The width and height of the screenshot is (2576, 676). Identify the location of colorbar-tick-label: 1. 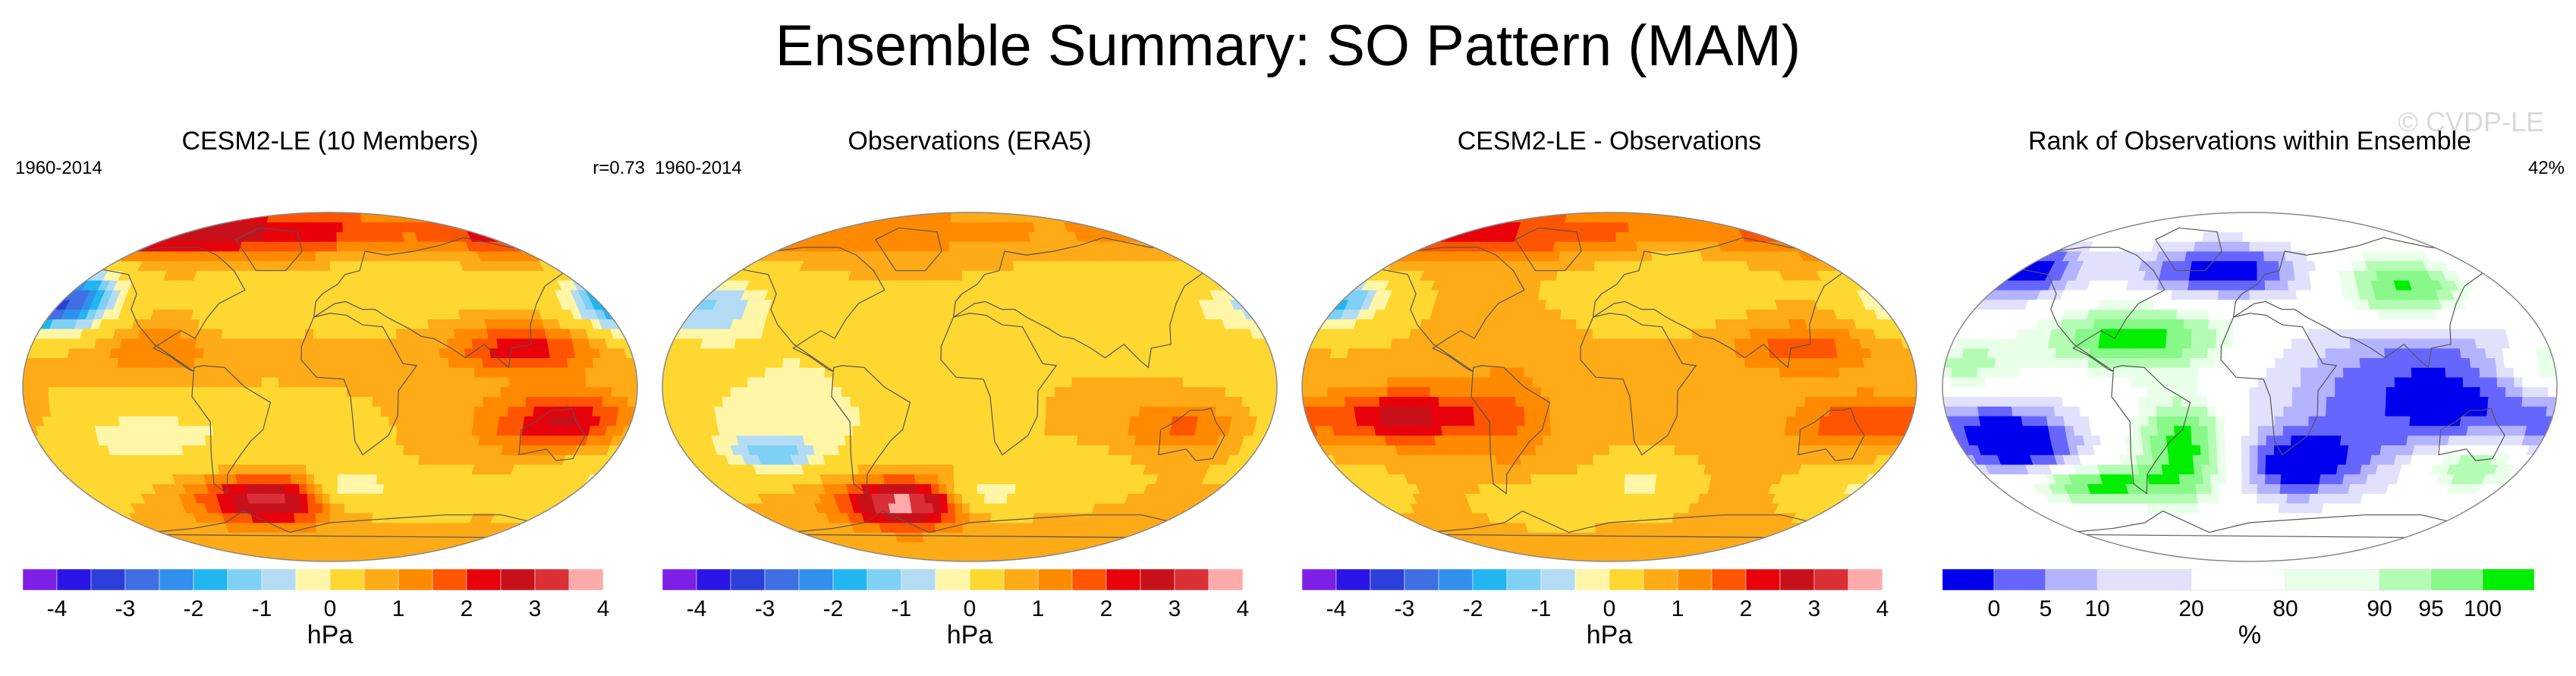
(398, 608).